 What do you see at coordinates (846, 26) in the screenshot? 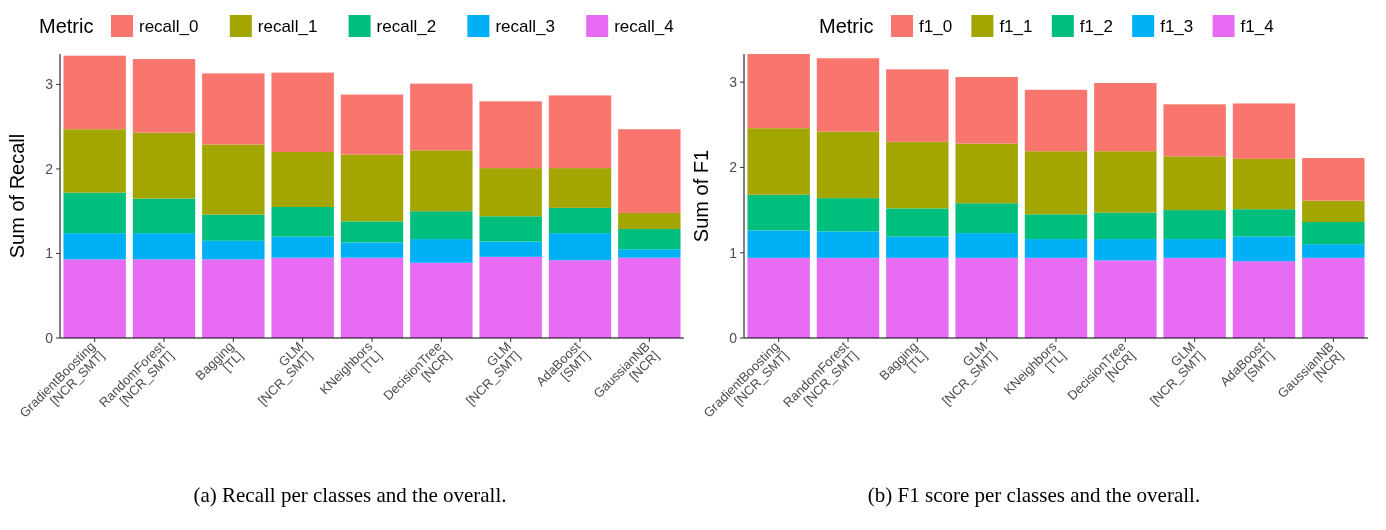
I see `legend-title: Metric` at bounding box center [846, 26].